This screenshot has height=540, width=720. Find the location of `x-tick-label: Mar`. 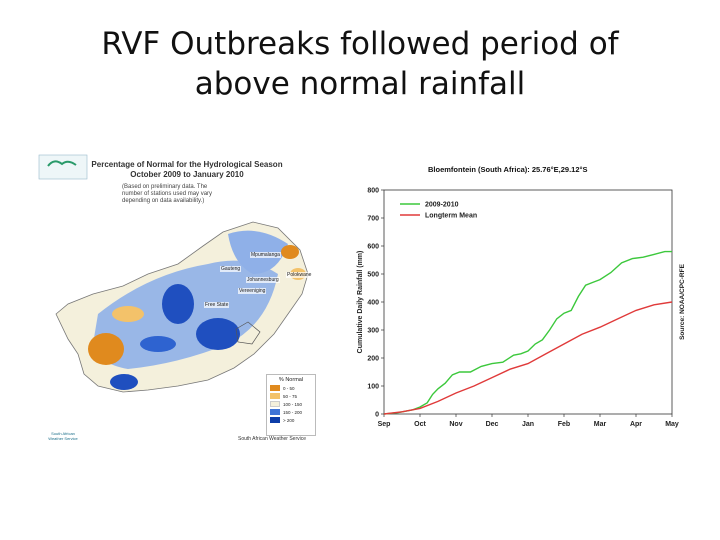

x-tick-label: Mar is located at coordinates (600, 424).